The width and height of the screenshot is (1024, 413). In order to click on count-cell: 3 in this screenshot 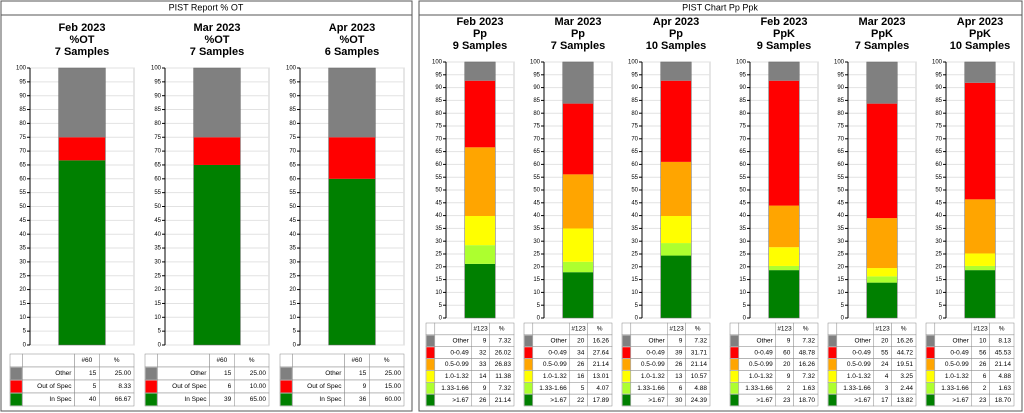, I will do `click(887, 388)`.